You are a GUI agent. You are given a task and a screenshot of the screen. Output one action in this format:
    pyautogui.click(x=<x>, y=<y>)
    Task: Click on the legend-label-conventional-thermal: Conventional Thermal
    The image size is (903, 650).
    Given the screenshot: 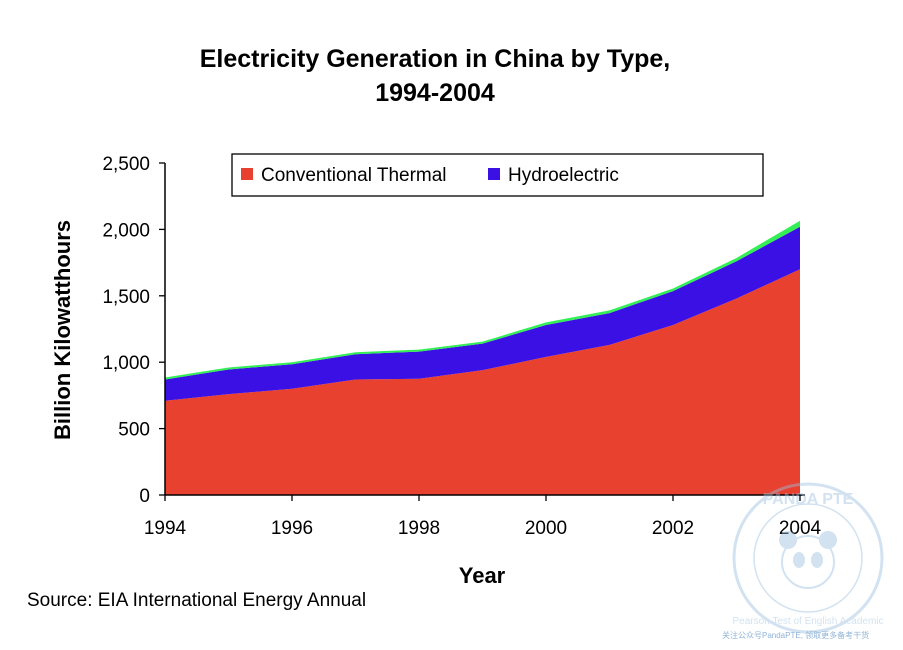 What is the action you would take?
    pyautogui.click(x=354, y=175)
    